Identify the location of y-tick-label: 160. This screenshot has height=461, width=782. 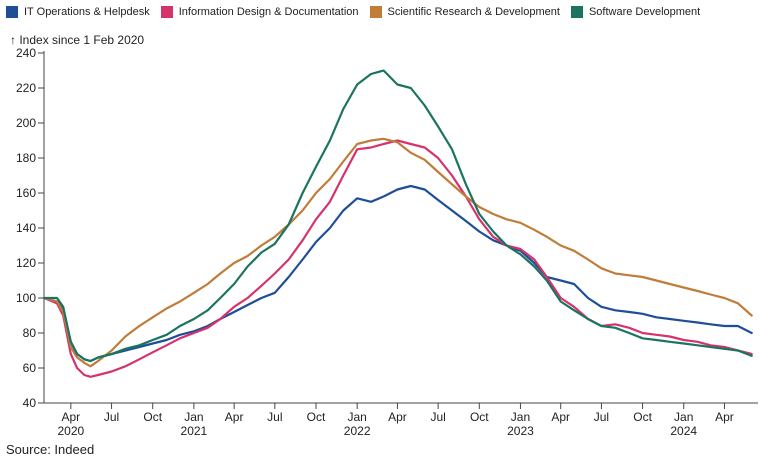
(26, 193).